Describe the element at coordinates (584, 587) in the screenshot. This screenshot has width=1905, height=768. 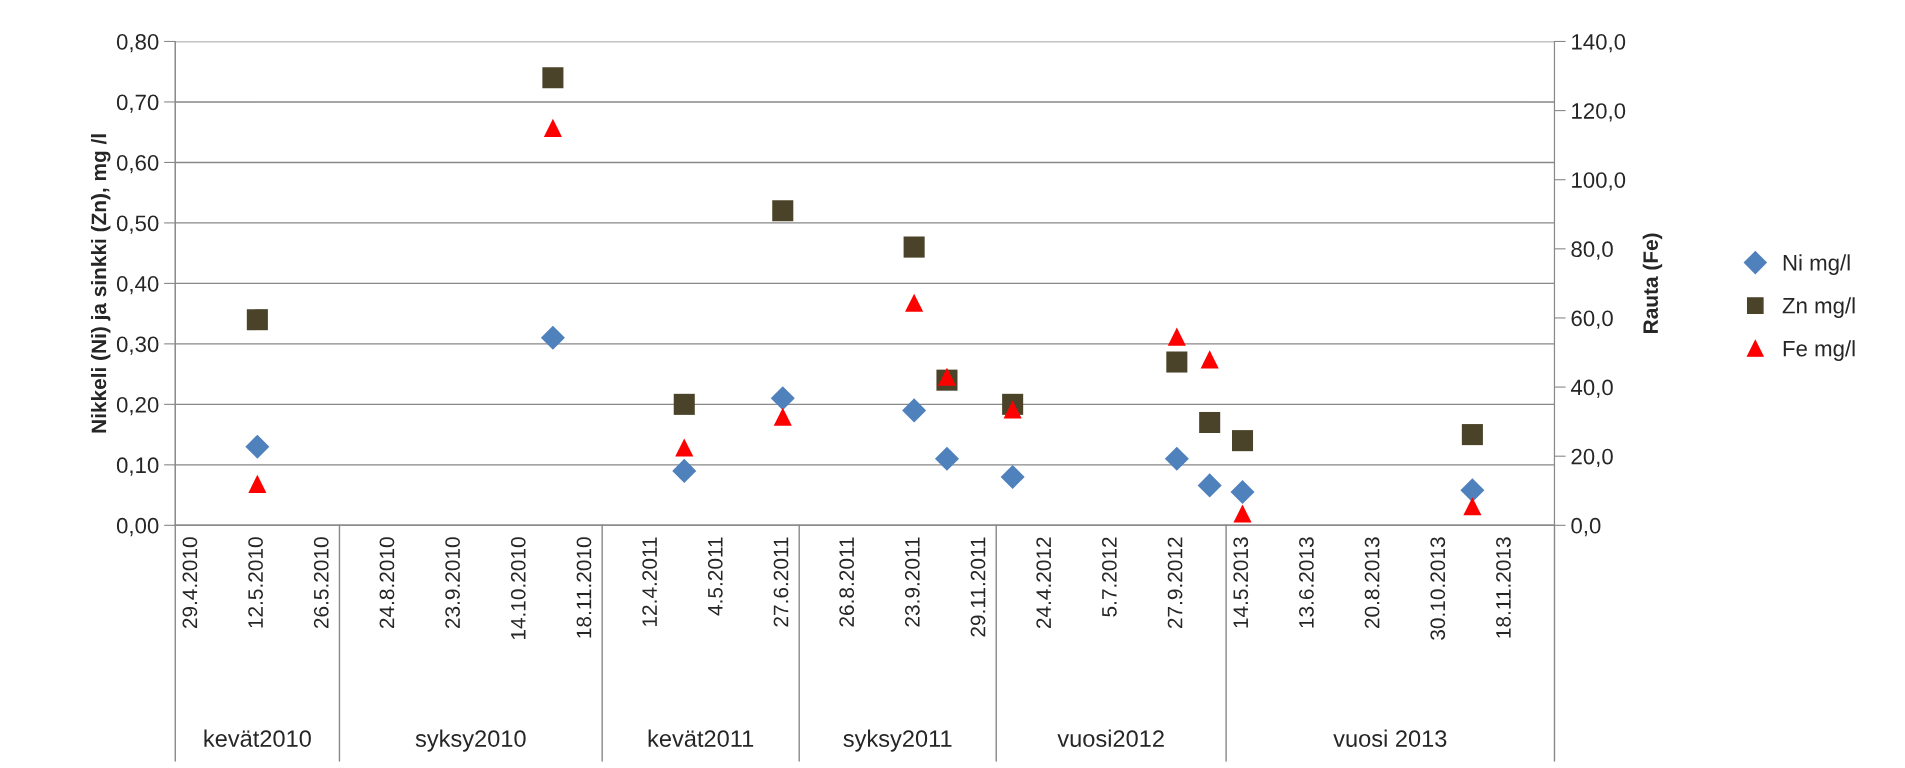
I see `x-tick-label: 18.11.2010` at that location.